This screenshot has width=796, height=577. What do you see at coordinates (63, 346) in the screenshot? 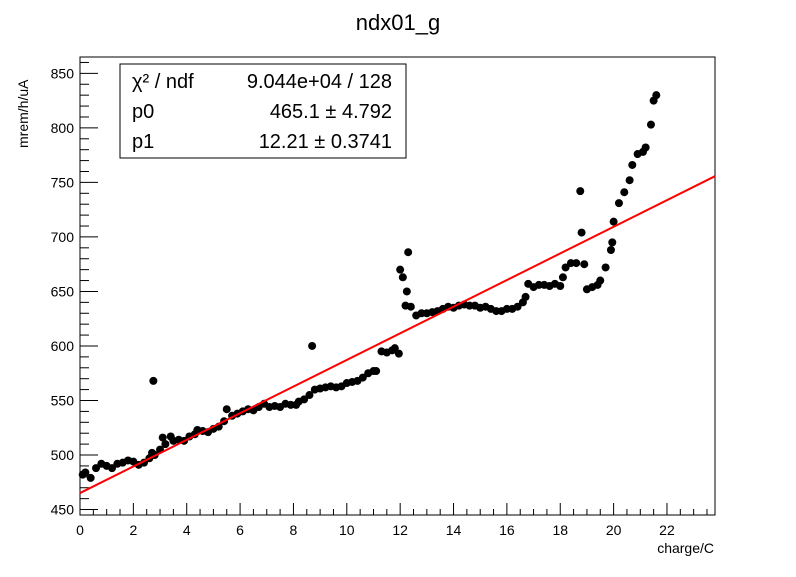
I see `y-tick-label: 600` at bounding box center [63, 346].